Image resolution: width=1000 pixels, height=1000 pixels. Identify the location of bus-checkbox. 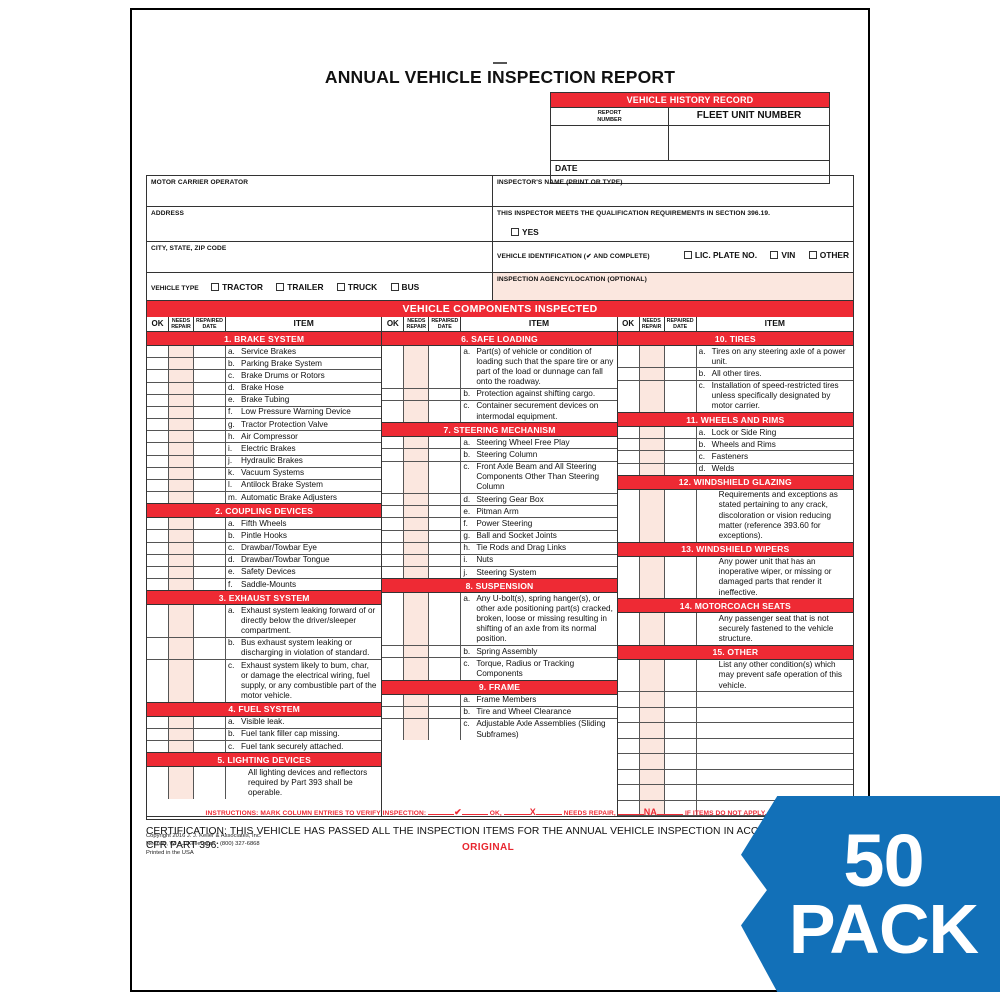
(394, 287).